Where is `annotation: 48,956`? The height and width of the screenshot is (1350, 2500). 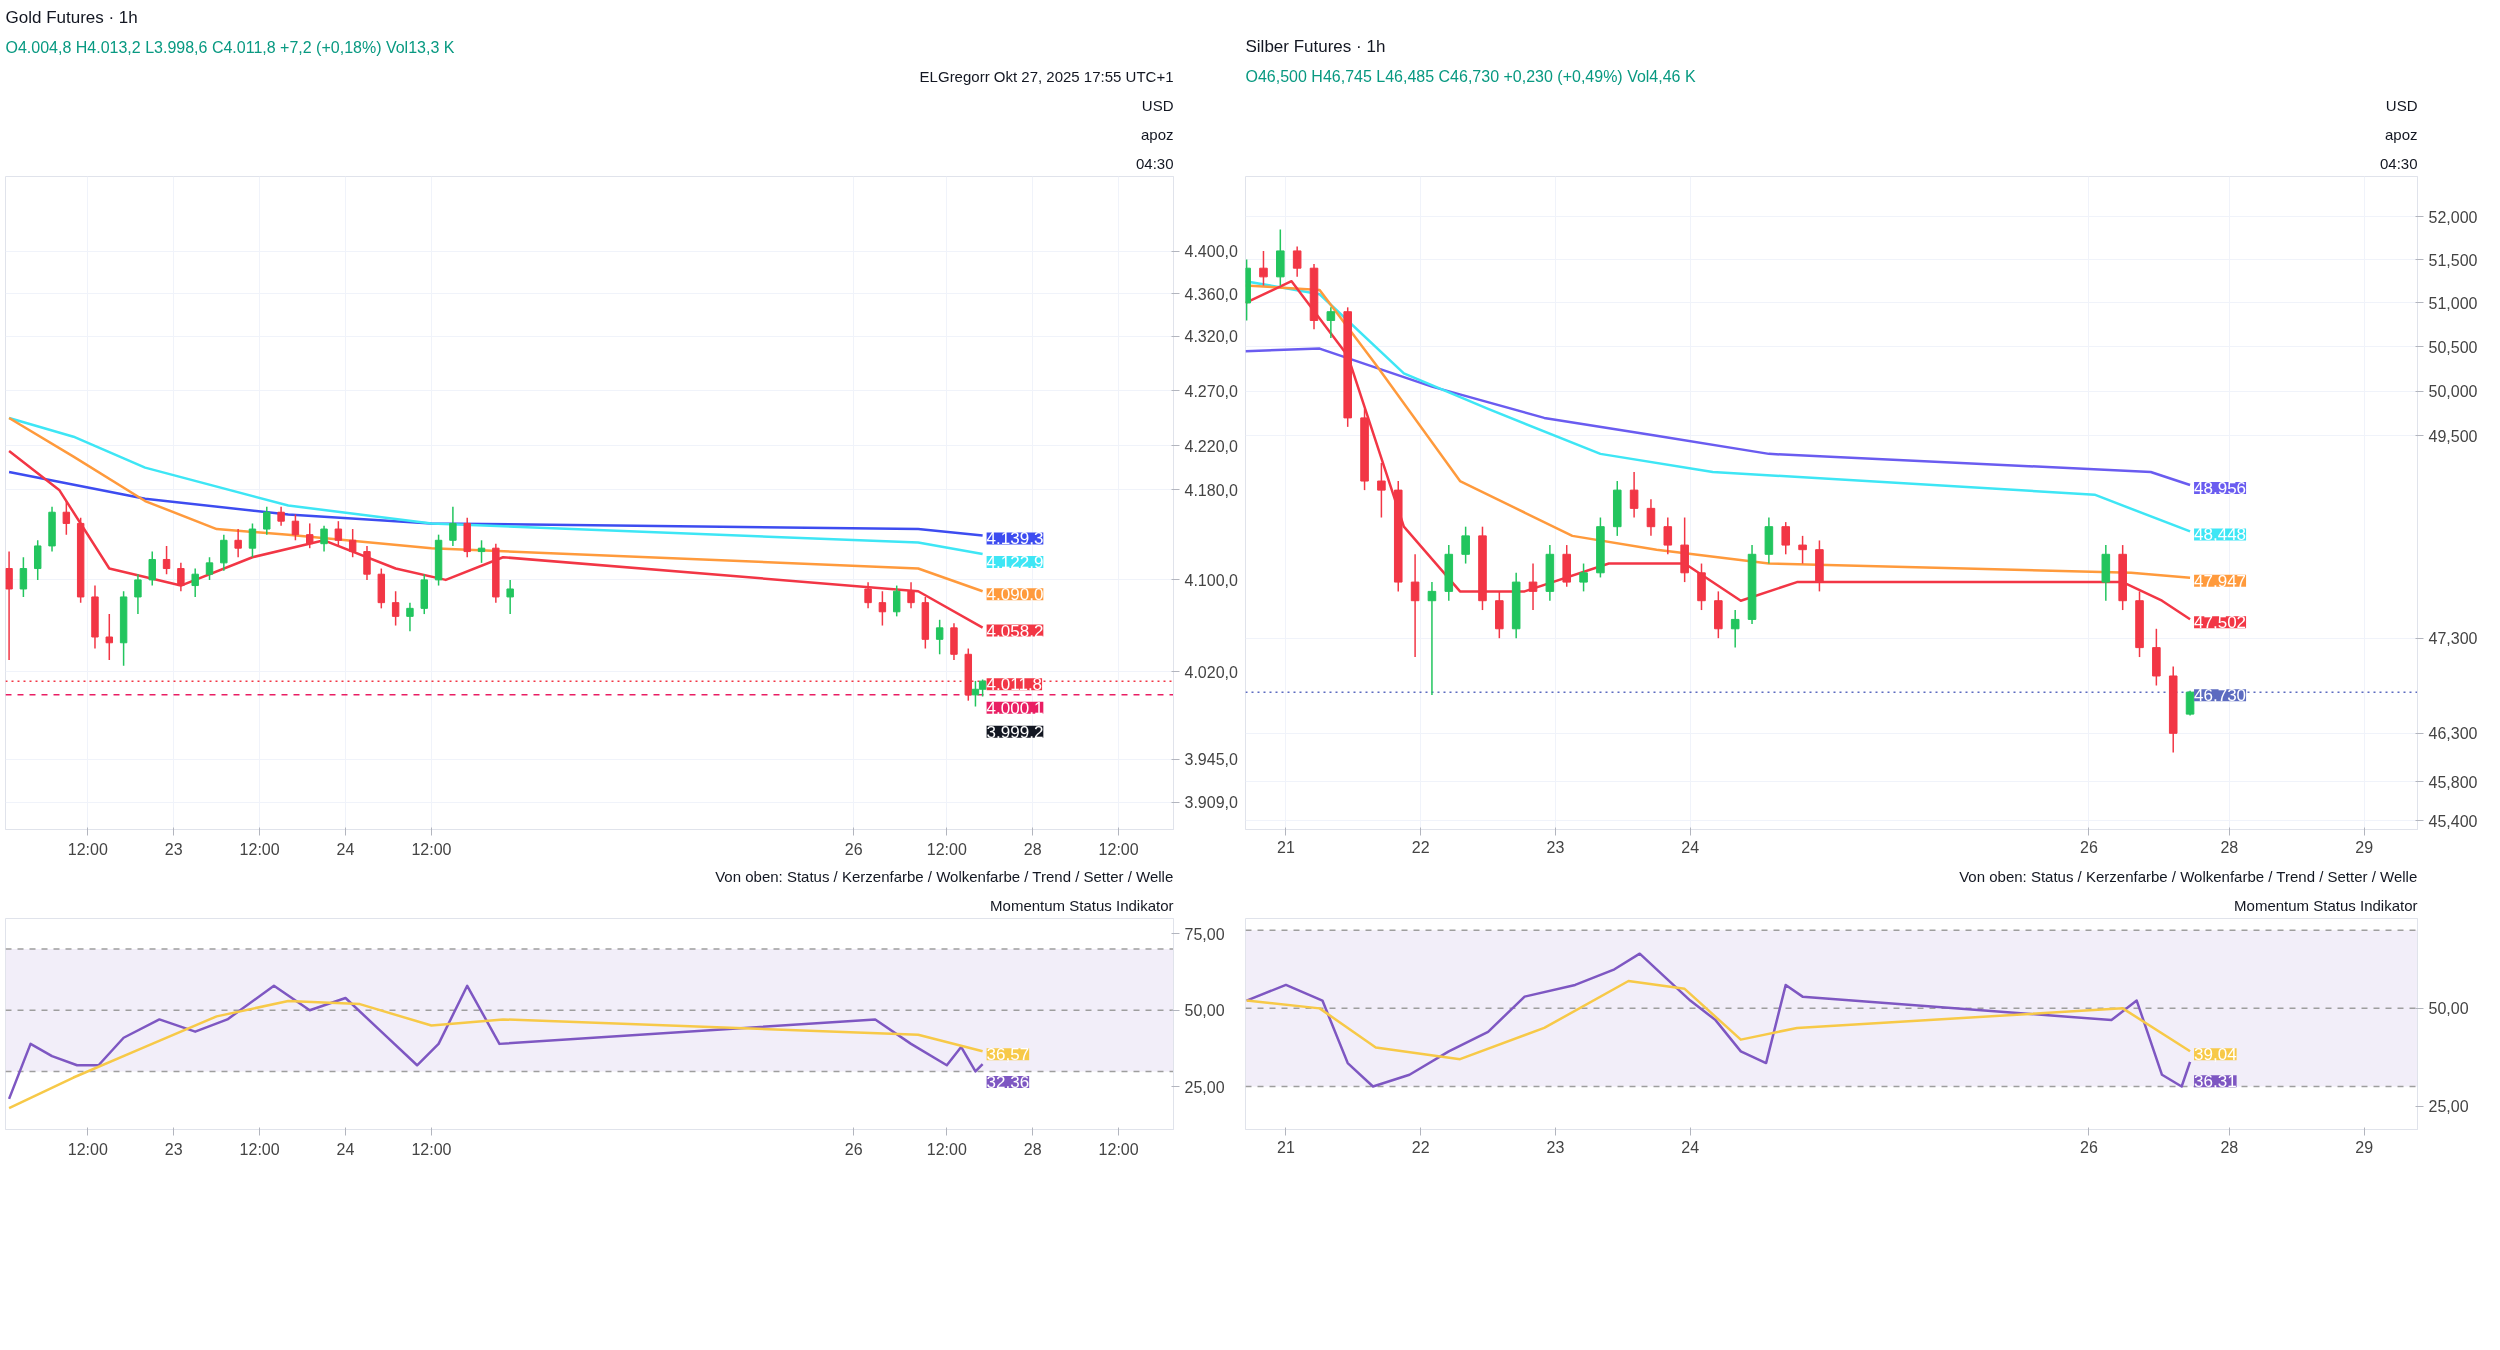
annotation: 48,956 is located at coordinates (2220, 489).